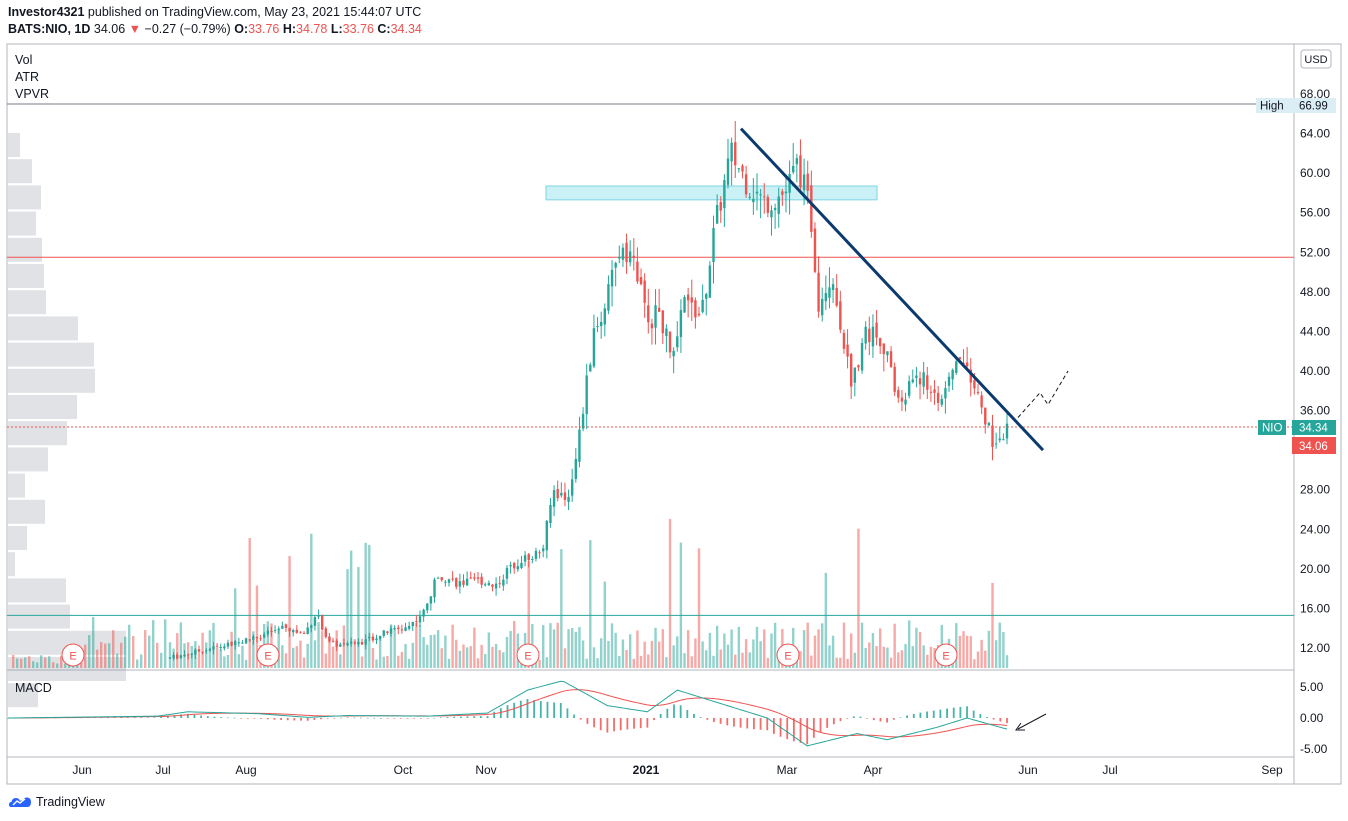  What do you see at coordinates (646, 770) in the screenshot?
I see `time-tick-label: 2021` at bounding box center [646, 770].